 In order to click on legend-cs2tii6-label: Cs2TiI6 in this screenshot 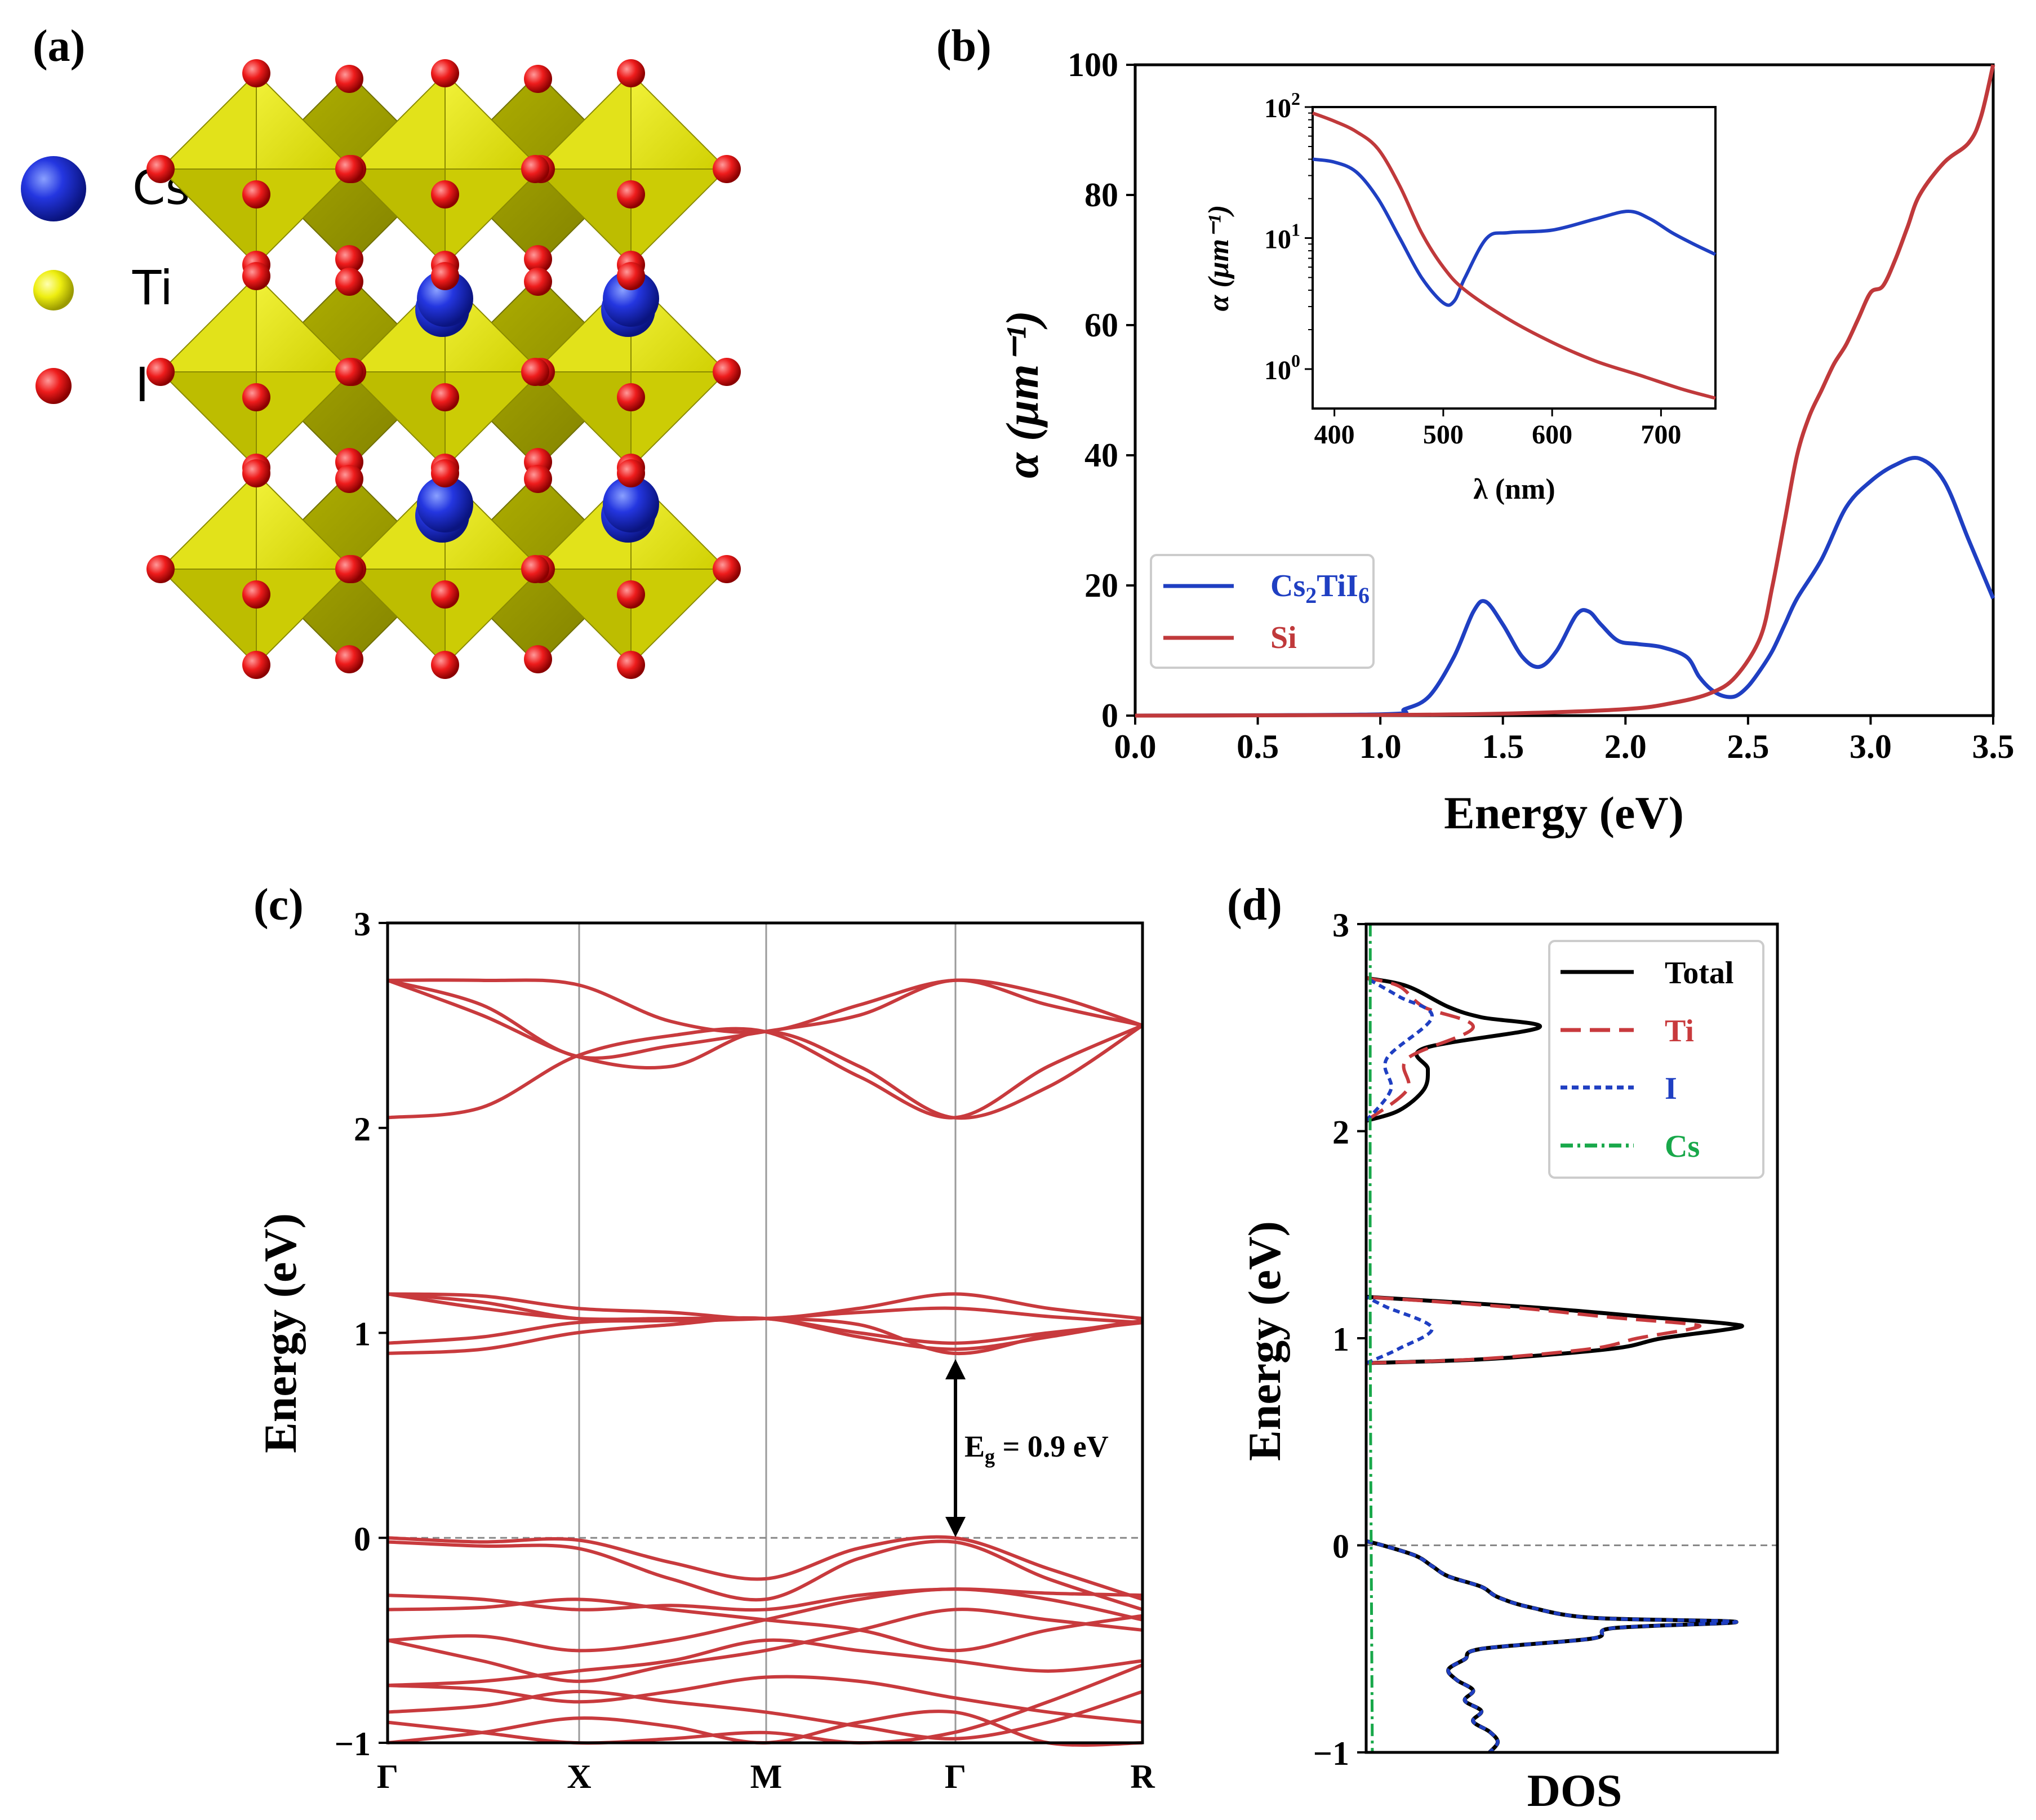, I will do `click(1320, 588)`.